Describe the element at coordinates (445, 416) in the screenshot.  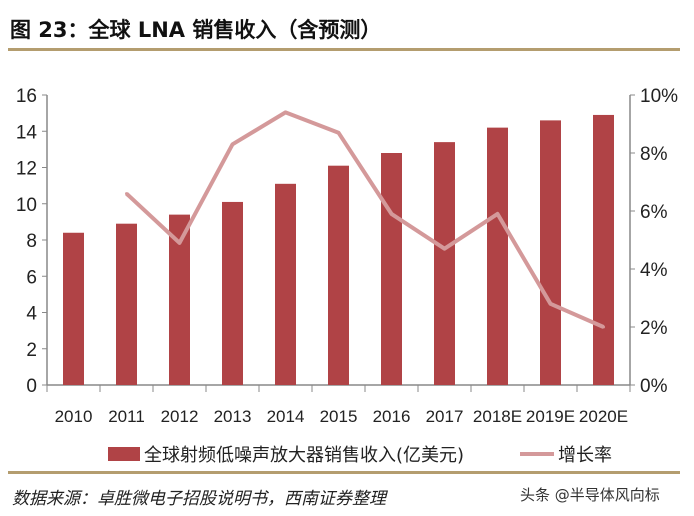
I see `x-tick-label: 2017` at that location.